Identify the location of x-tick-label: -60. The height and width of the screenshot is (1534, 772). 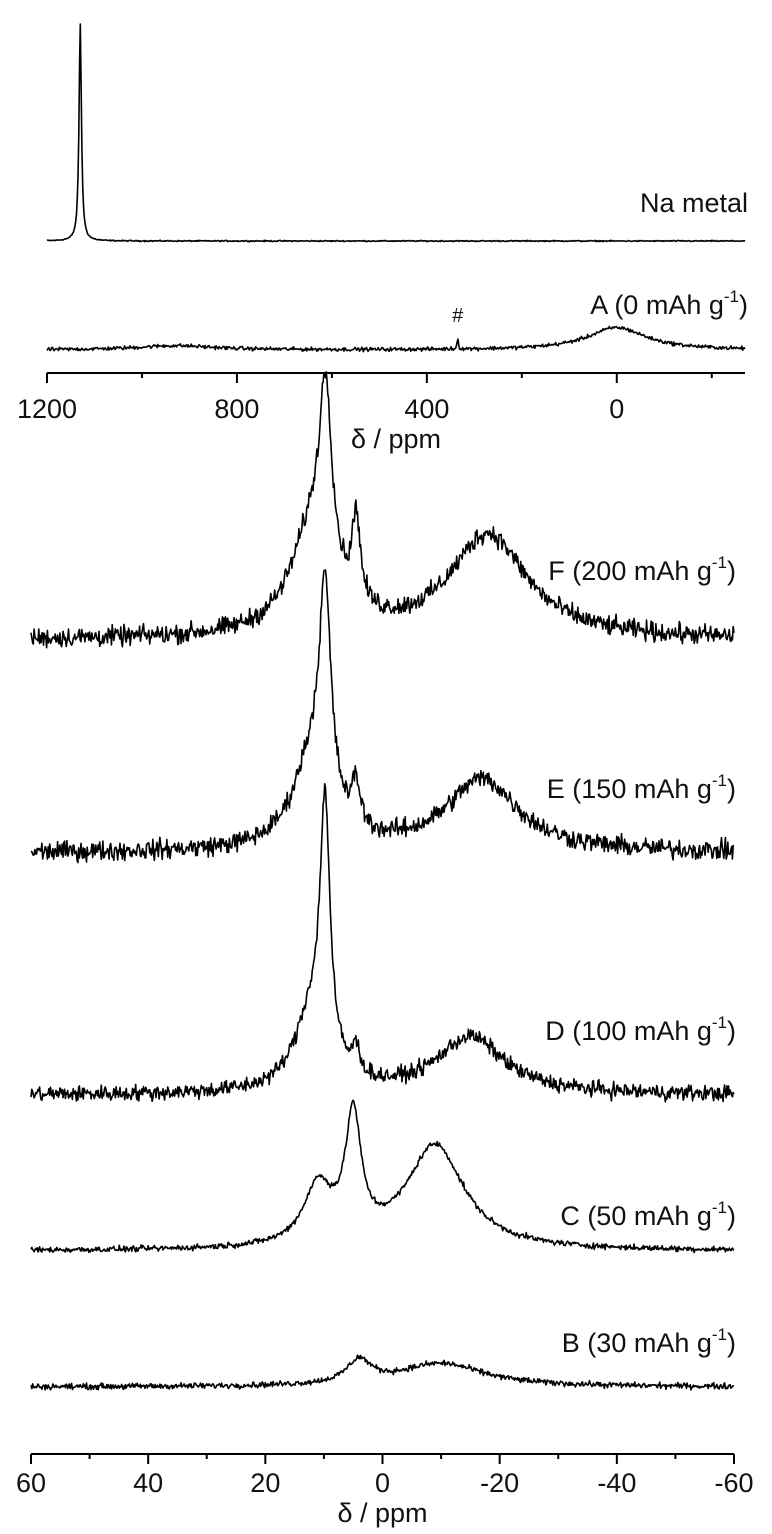
(733, 1483).